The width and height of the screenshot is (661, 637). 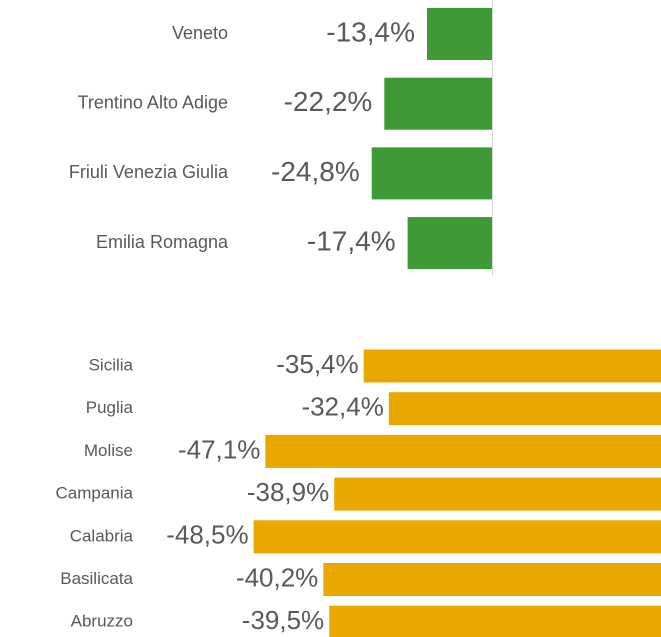 I want to click on category-label: Abruzzo, so click(x=102, y=621).